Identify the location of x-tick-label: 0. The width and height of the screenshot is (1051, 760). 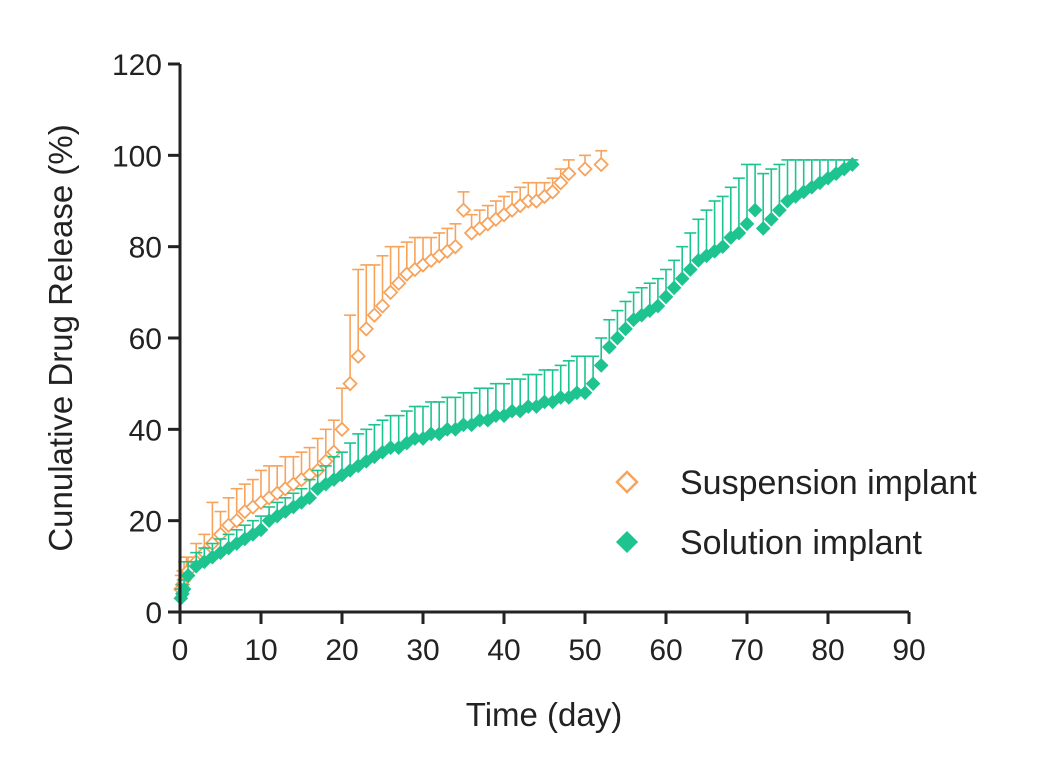
(180, 650).